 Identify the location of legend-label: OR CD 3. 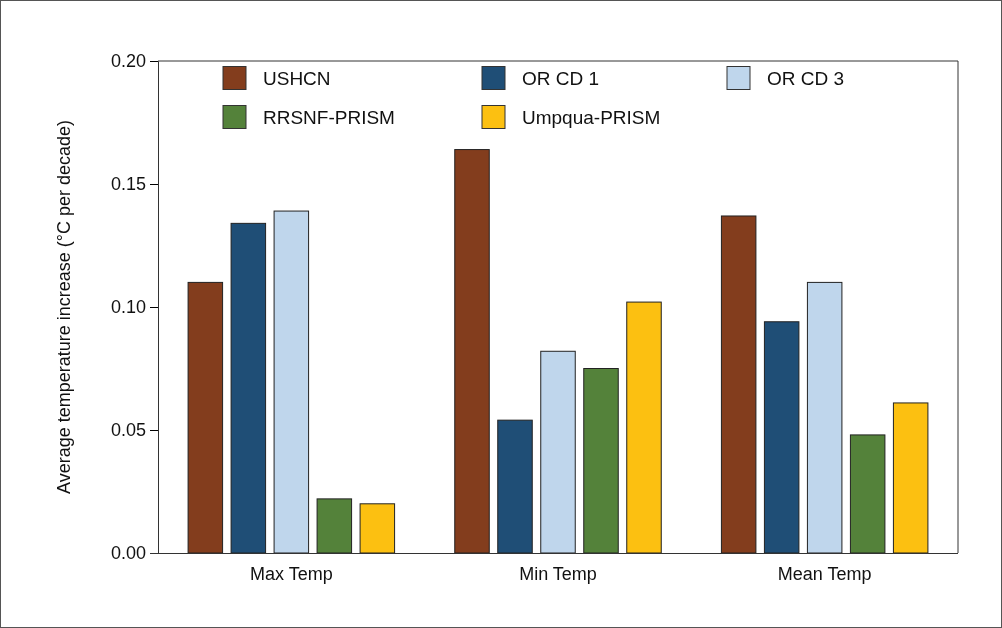
(806, 78).